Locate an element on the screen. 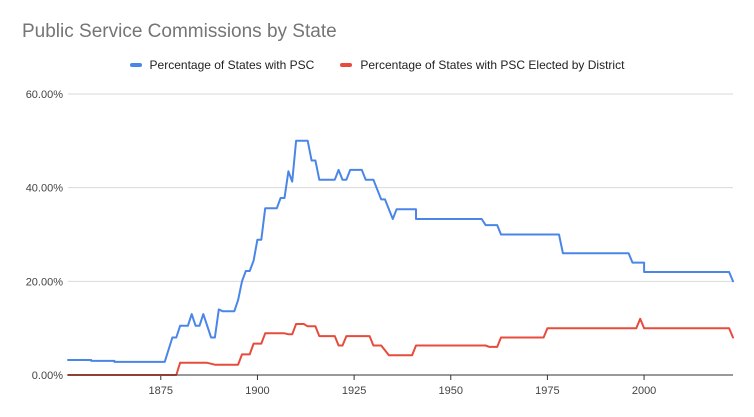 This screenshot has height=417, width=754. legend-swatch-psc-district is located at coordinates (346, 65).